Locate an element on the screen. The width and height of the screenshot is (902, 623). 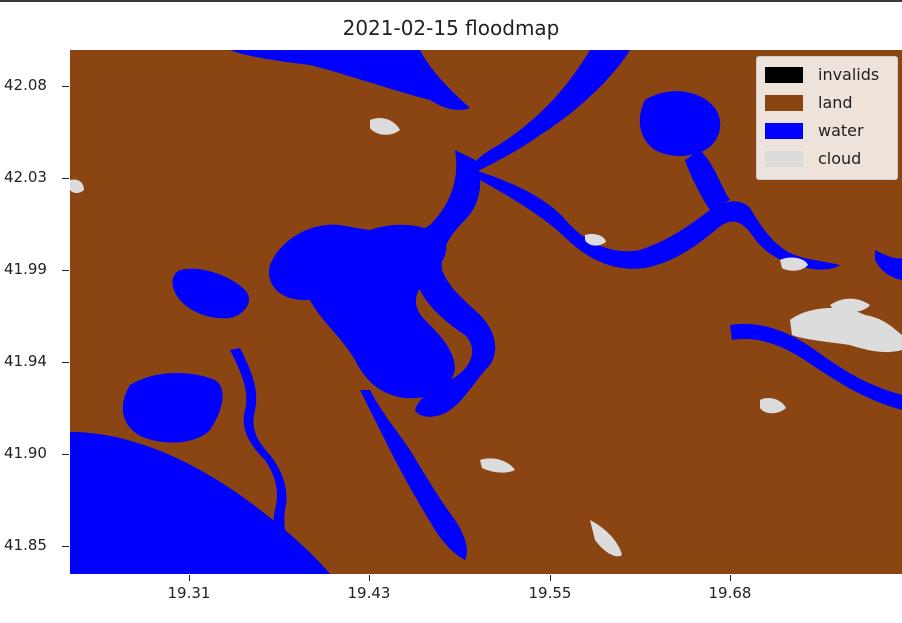
east-river is located at coordinates (657, 220).